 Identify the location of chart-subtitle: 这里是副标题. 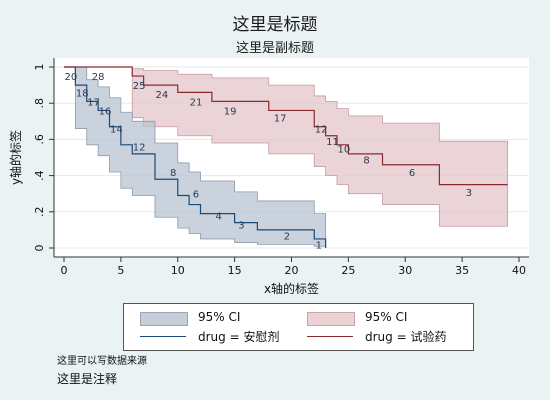
(274, 48).